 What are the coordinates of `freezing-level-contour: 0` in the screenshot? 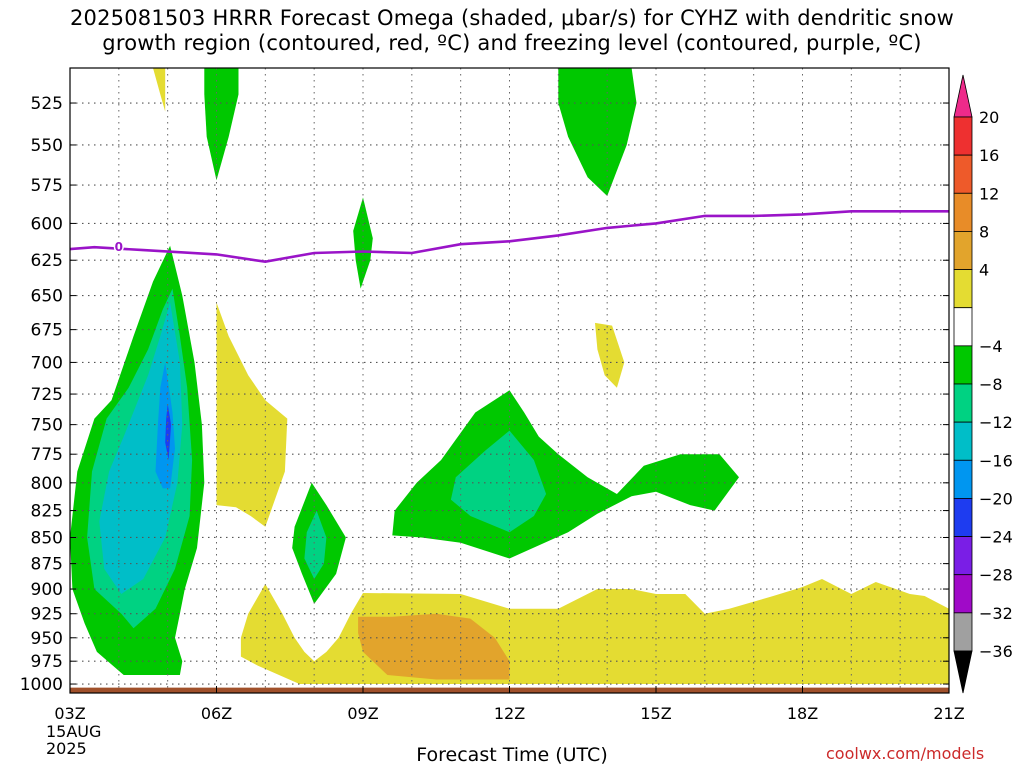 It's located at (509, 237).